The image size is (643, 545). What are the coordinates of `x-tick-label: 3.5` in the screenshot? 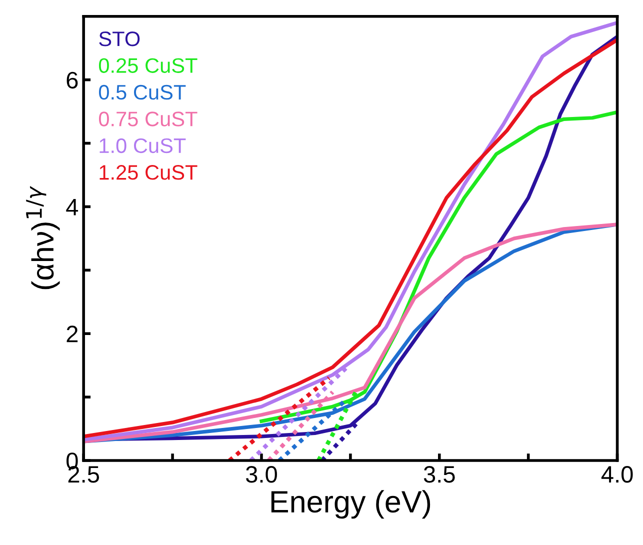 It's located at (439, 474).